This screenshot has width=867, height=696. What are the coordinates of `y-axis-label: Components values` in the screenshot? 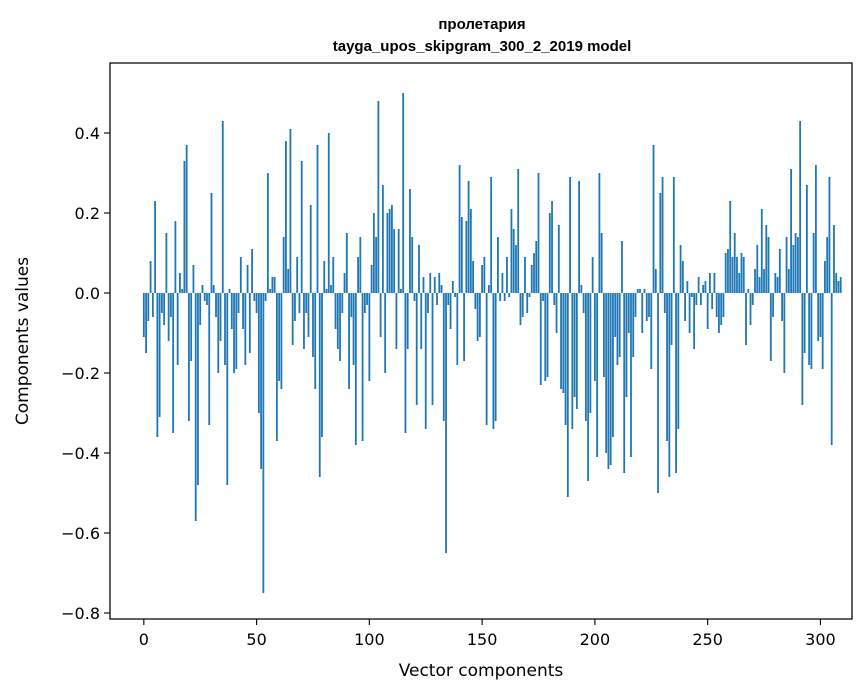 It's located at (23, 341).